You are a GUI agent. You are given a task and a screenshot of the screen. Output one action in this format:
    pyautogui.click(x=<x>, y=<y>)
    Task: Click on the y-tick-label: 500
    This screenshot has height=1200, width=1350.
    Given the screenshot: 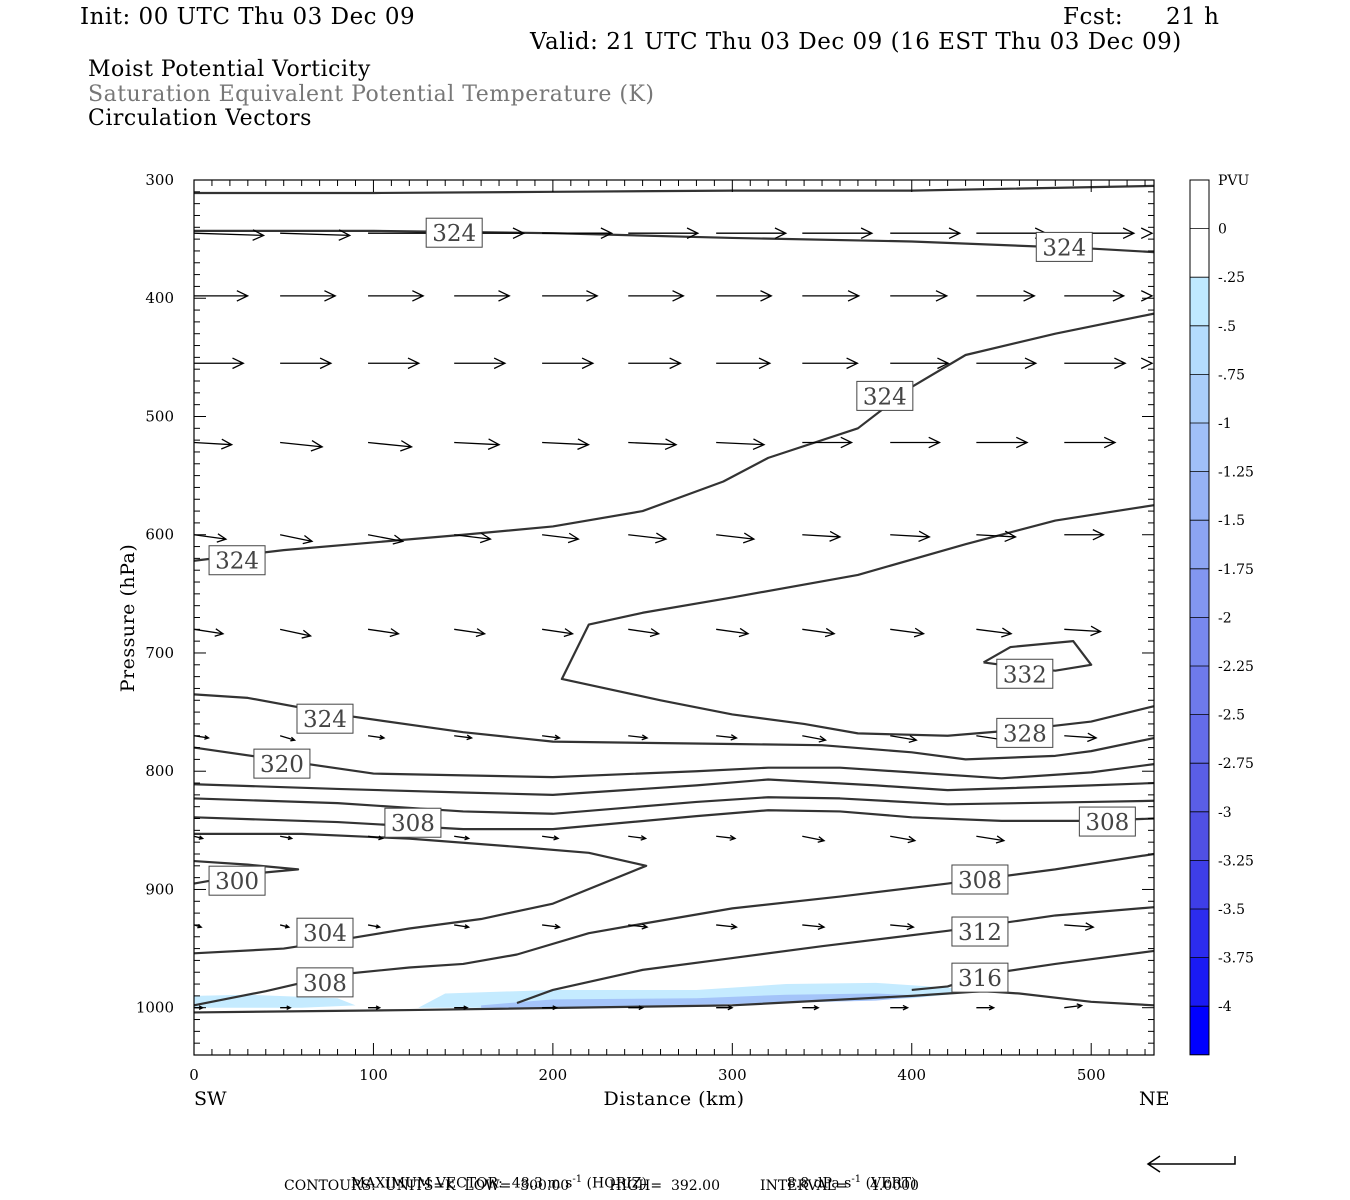 What is the action you would take?
    pyautogui.click(x=159, y=416)
    